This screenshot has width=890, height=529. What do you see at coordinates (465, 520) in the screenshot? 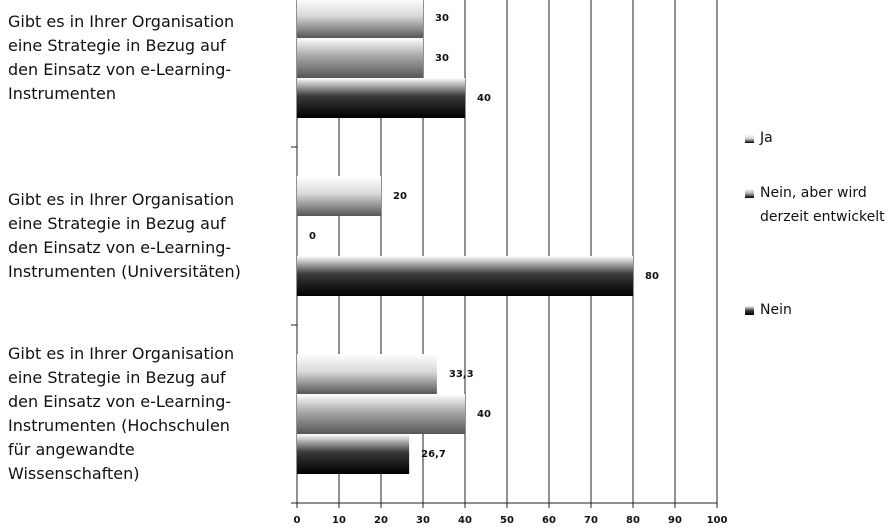
I see `x-tick-label: 40` at bounding box center [465, 520].